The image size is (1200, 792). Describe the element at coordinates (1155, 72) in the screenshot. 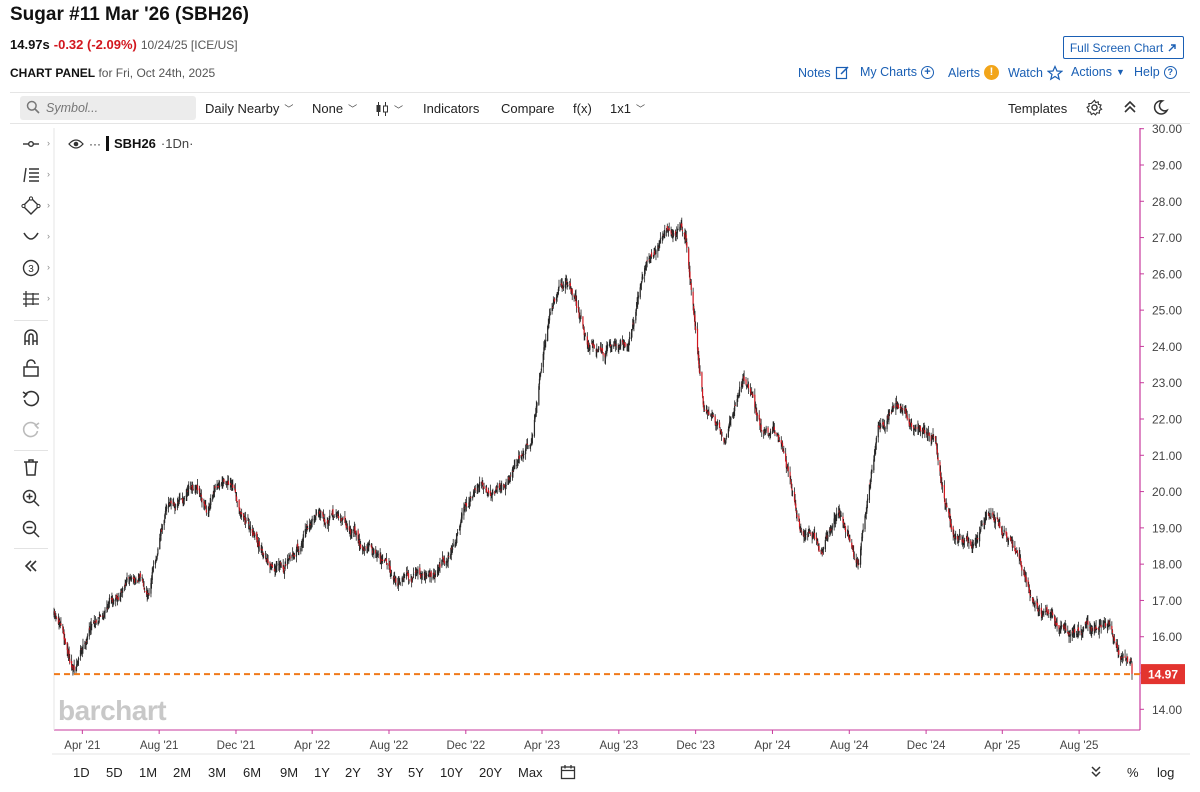

I see `help-link: Help ?` at that location.